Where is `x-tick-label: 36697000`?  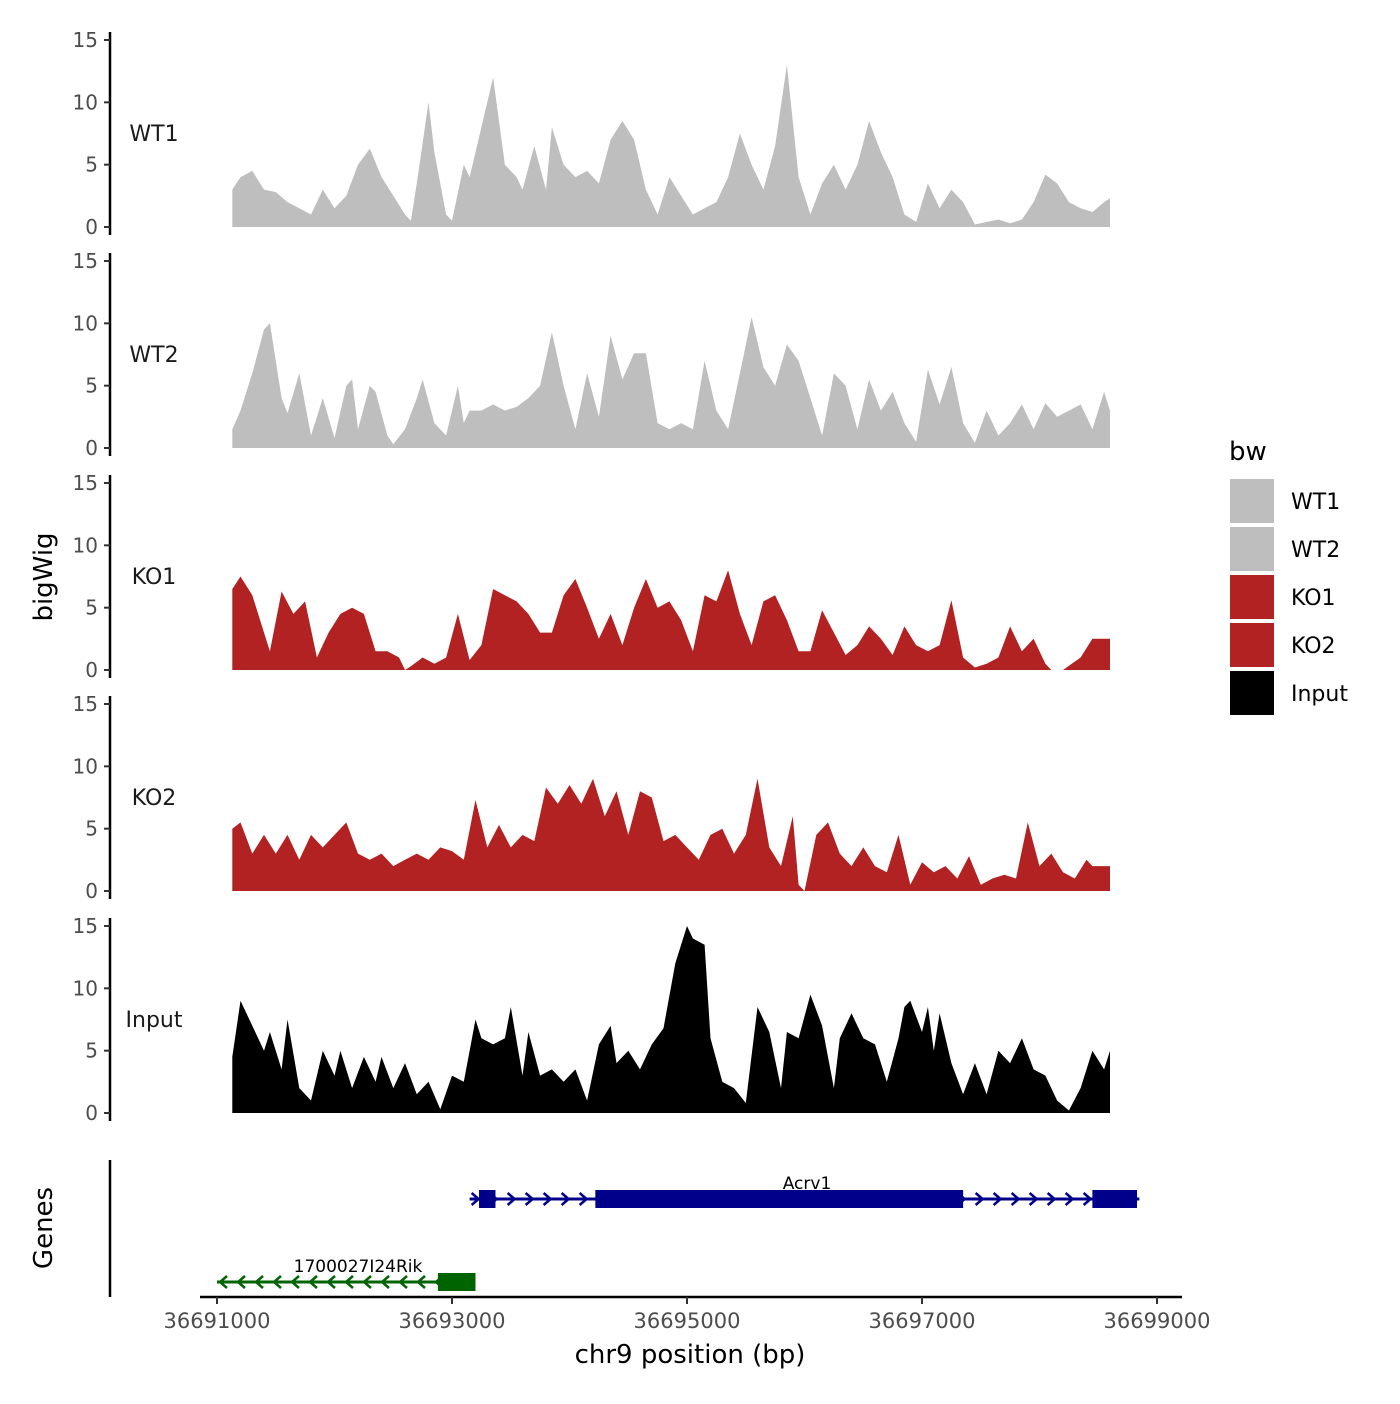
x-tick-label: 36697000 is located at coordinates (922, 1321).